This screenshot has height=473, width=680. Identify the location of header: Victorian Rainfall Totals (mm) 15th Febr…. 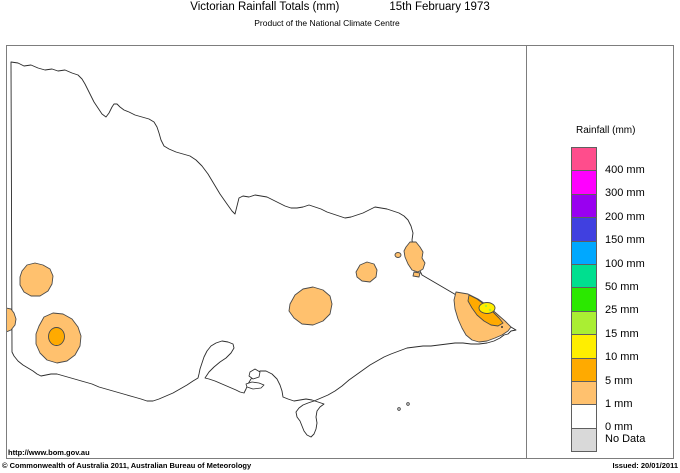
(340, 7).